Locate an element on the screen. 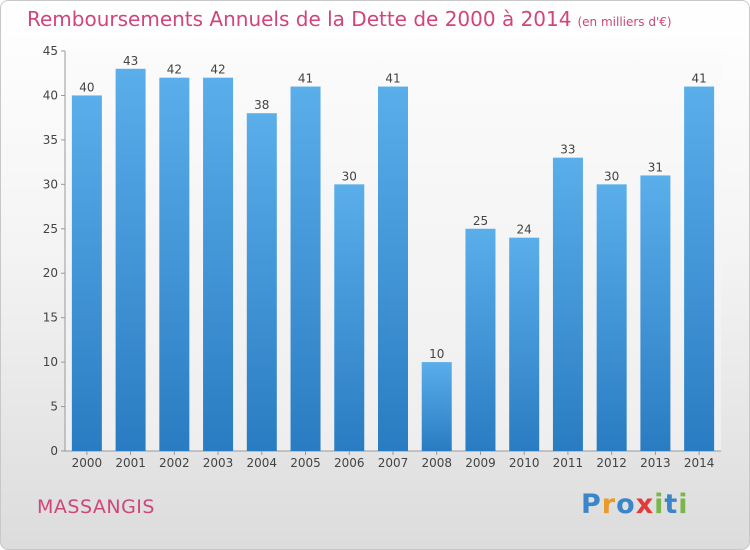 The width and height of the screenshot is (750, 550). y-tick-label: 35 is located at coordinates (50, 140).